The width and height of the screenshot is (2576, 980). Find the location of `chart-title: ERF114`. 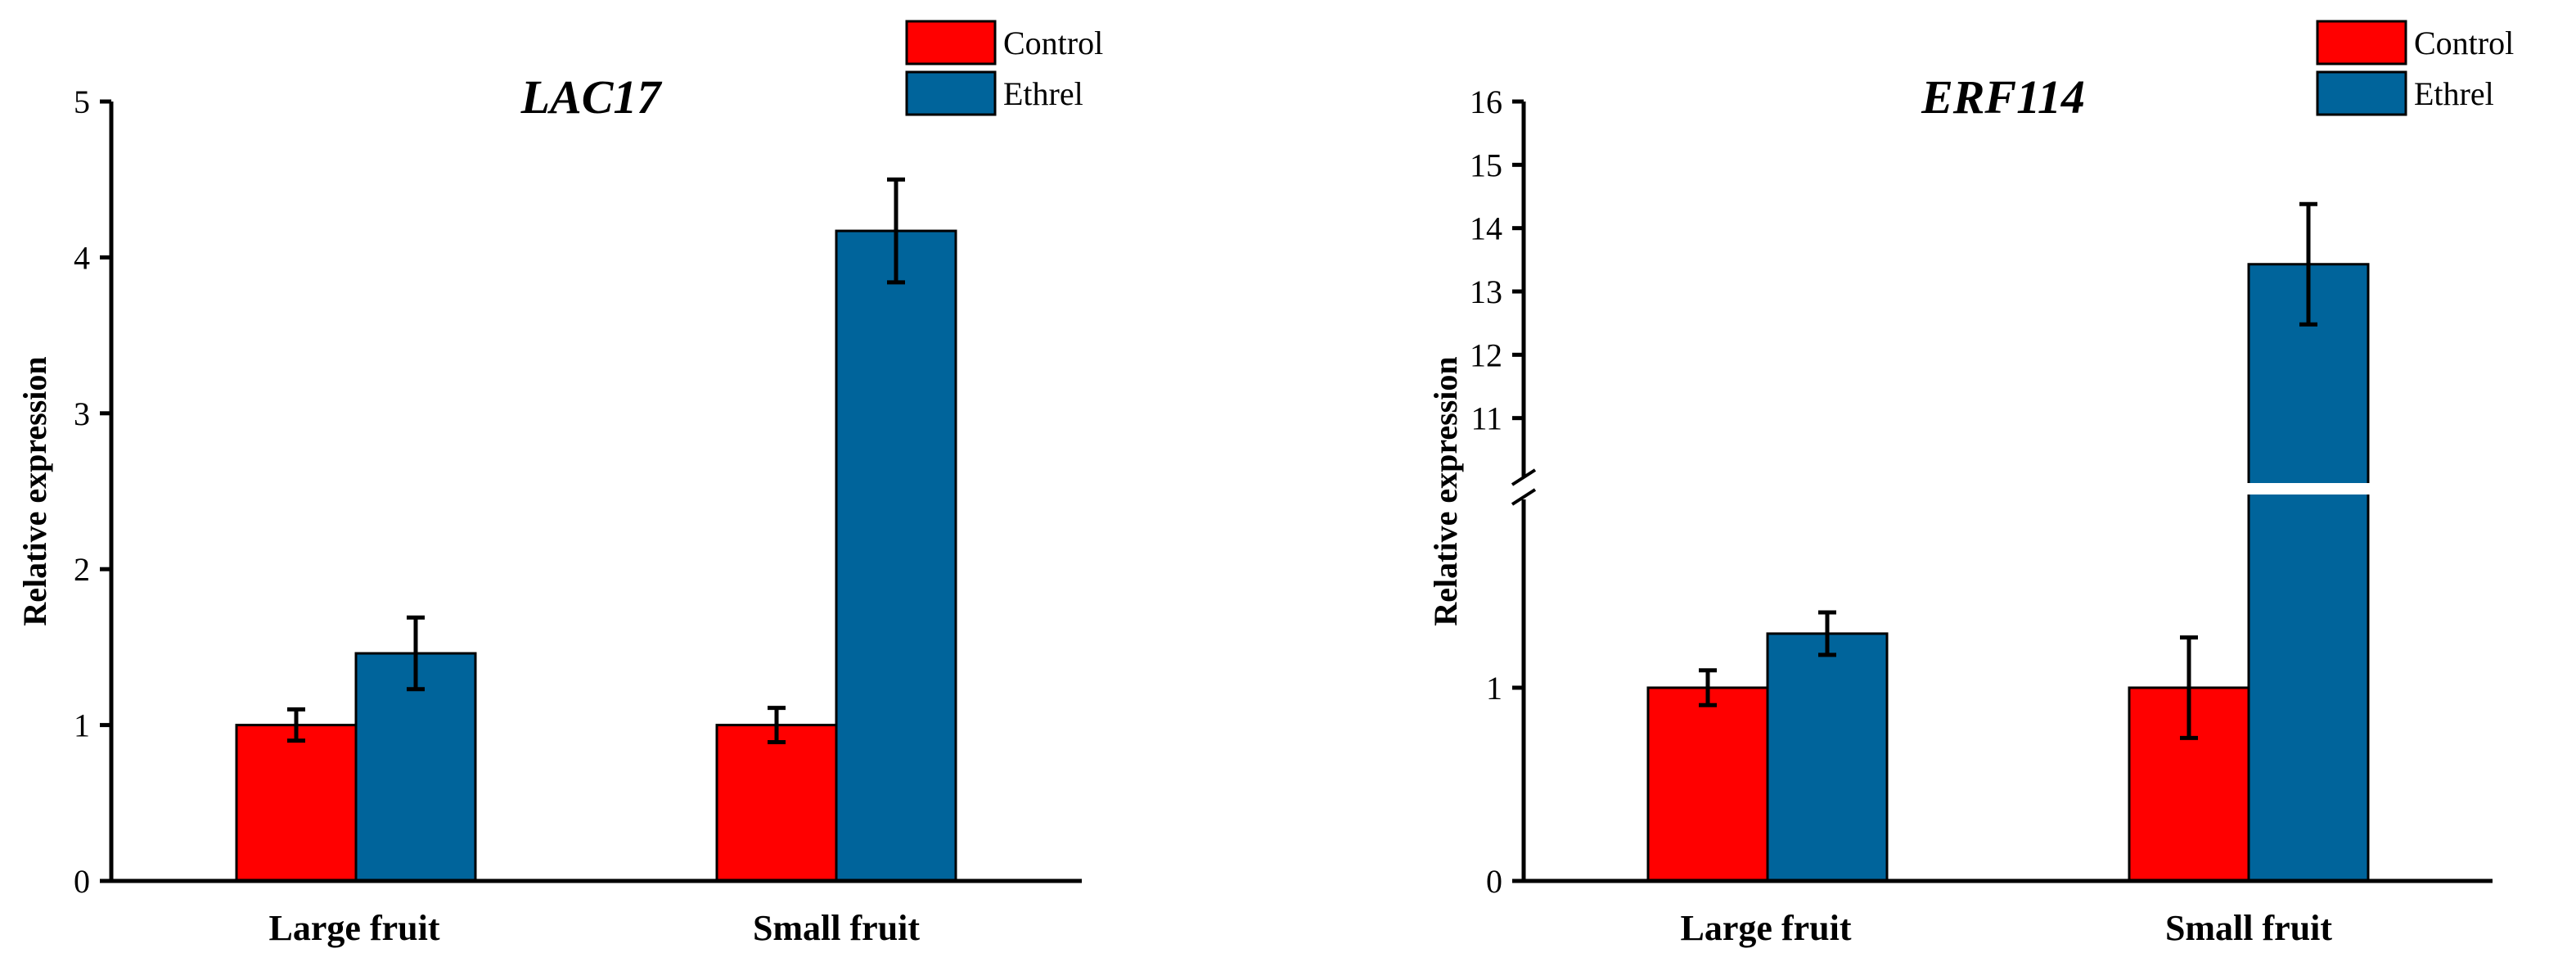

chart-title: ERF114 is located at coordinates (2003, 97).